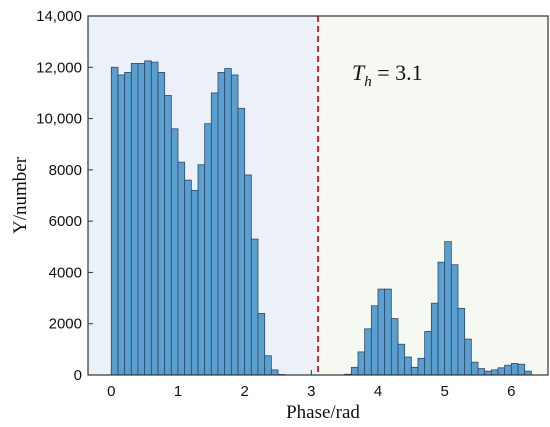  What do you see at coordinates (59, 67) in the screenshot?
I see `y-tick-label: 12,000` at bounding box center [59, 67].